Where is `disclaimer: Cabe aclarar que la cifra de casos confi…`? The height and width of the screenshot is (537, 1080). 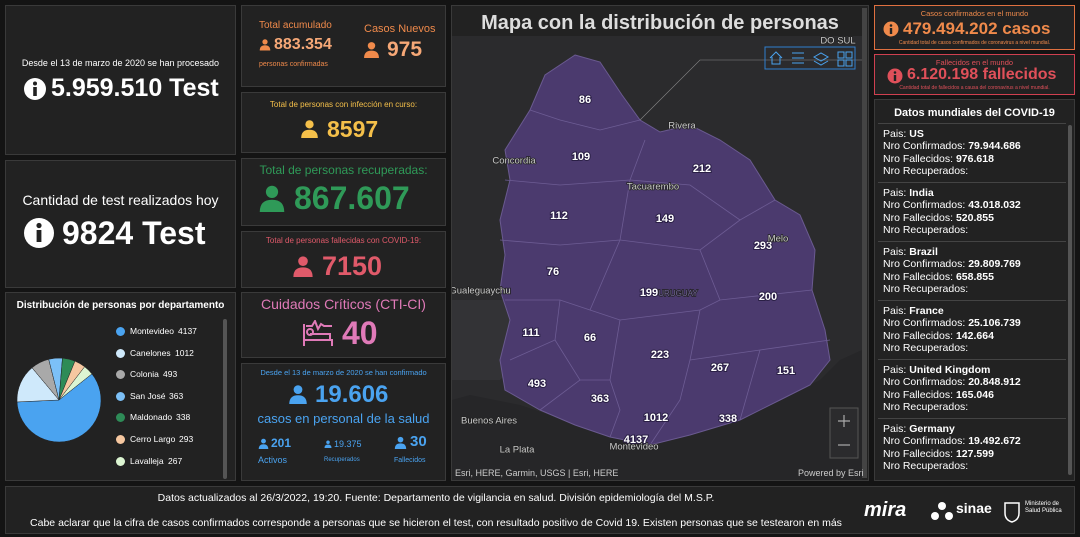 disclaimer: Cabe aclarar que la cifra de casos confi… is located at coordinates (436, 523).